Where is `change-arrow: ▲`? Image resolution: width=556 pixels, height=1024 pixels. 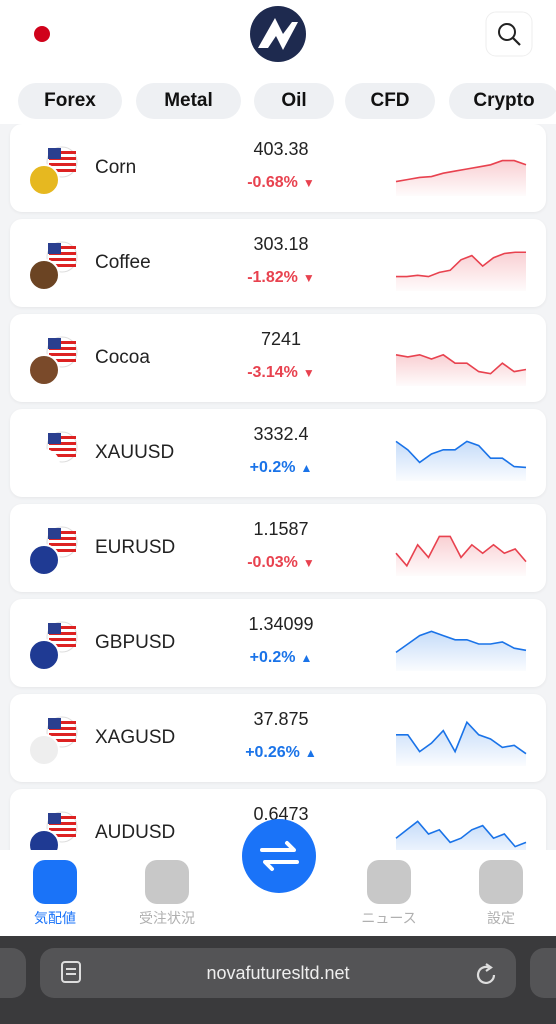 change-arrow: ▲ is located at coordinates (306, 468).